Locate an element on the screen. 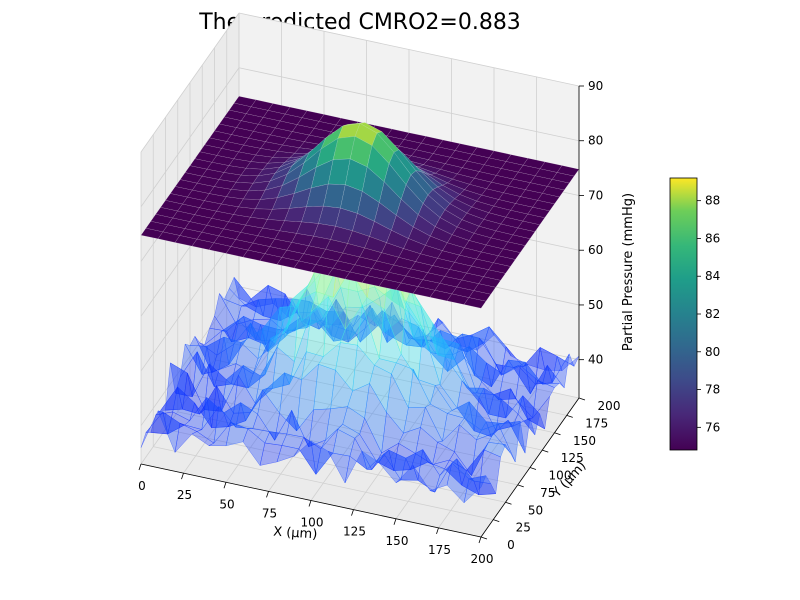  colorbar-tick-label: 84 is located at coordinates (712, 276).